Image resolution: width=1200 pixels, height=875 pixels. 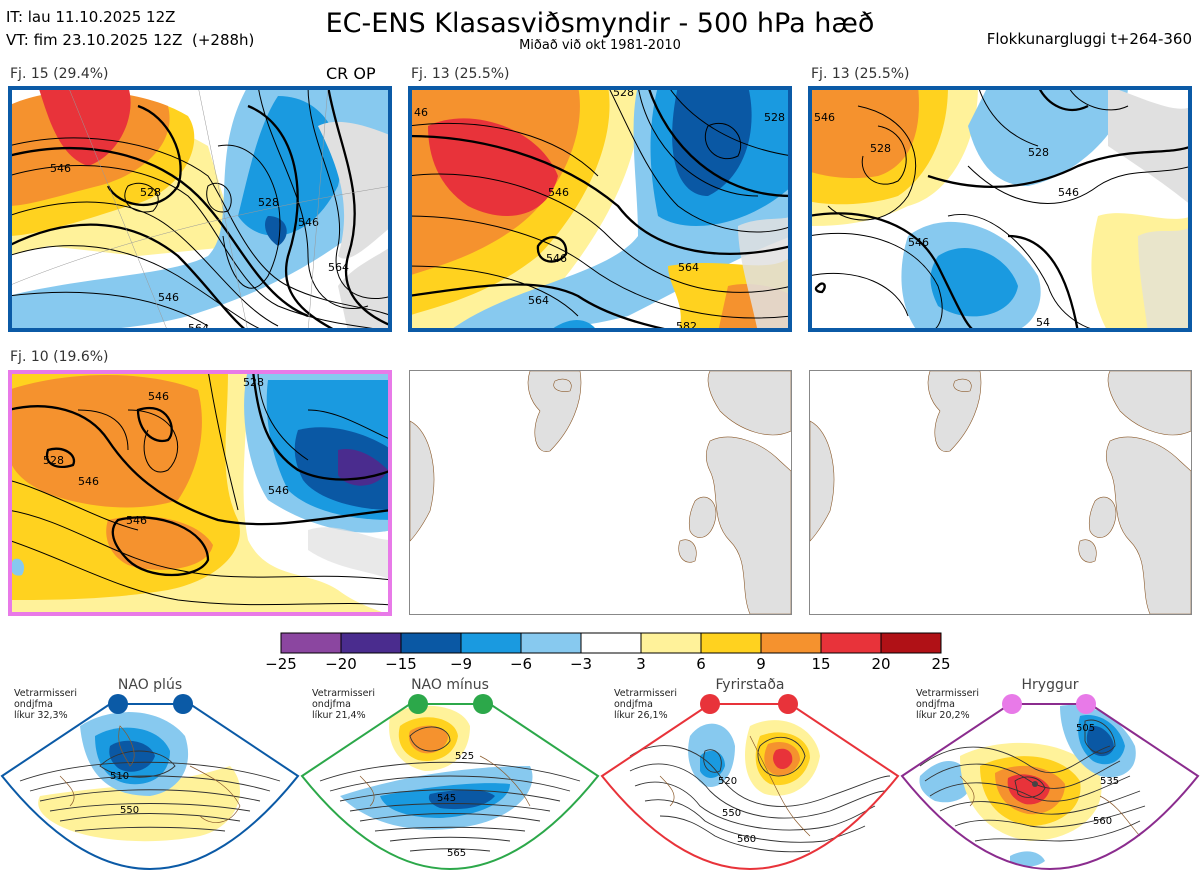 I want to click on contour-label-4: 546, so click(x=308, y=222).